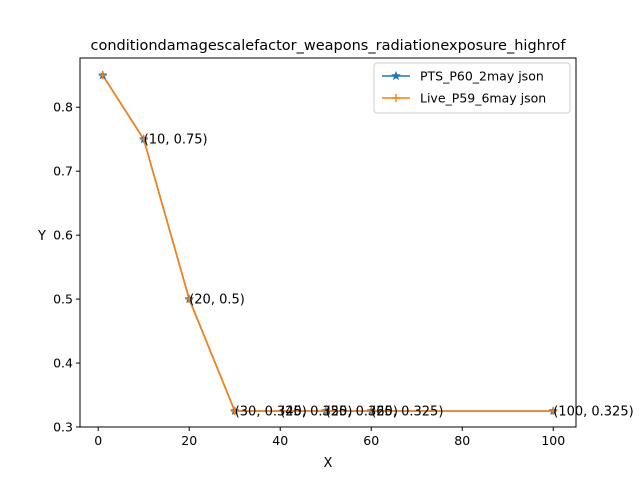  Describe the element at coordinates (63, 299) in the screenshot. I see `y-tick-label: 0.5` at that location.